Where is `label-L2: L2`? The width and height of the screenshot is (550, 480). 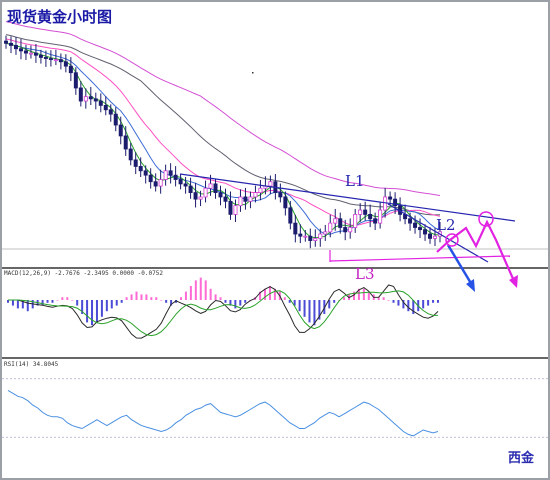 label-L2: L2 is located at coordinates (446, 225).